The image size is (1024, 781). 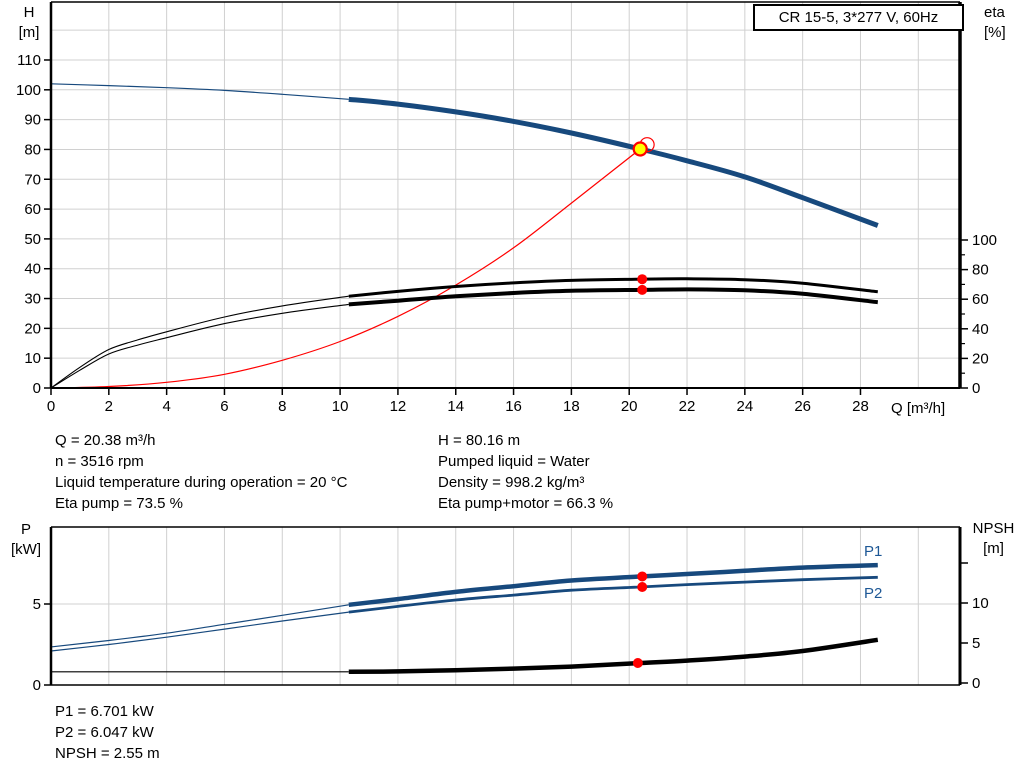 What do you see at coordinates (32, 179) in the screenshot?
I see `svg-text: 70` at bounding box center [32, 179].